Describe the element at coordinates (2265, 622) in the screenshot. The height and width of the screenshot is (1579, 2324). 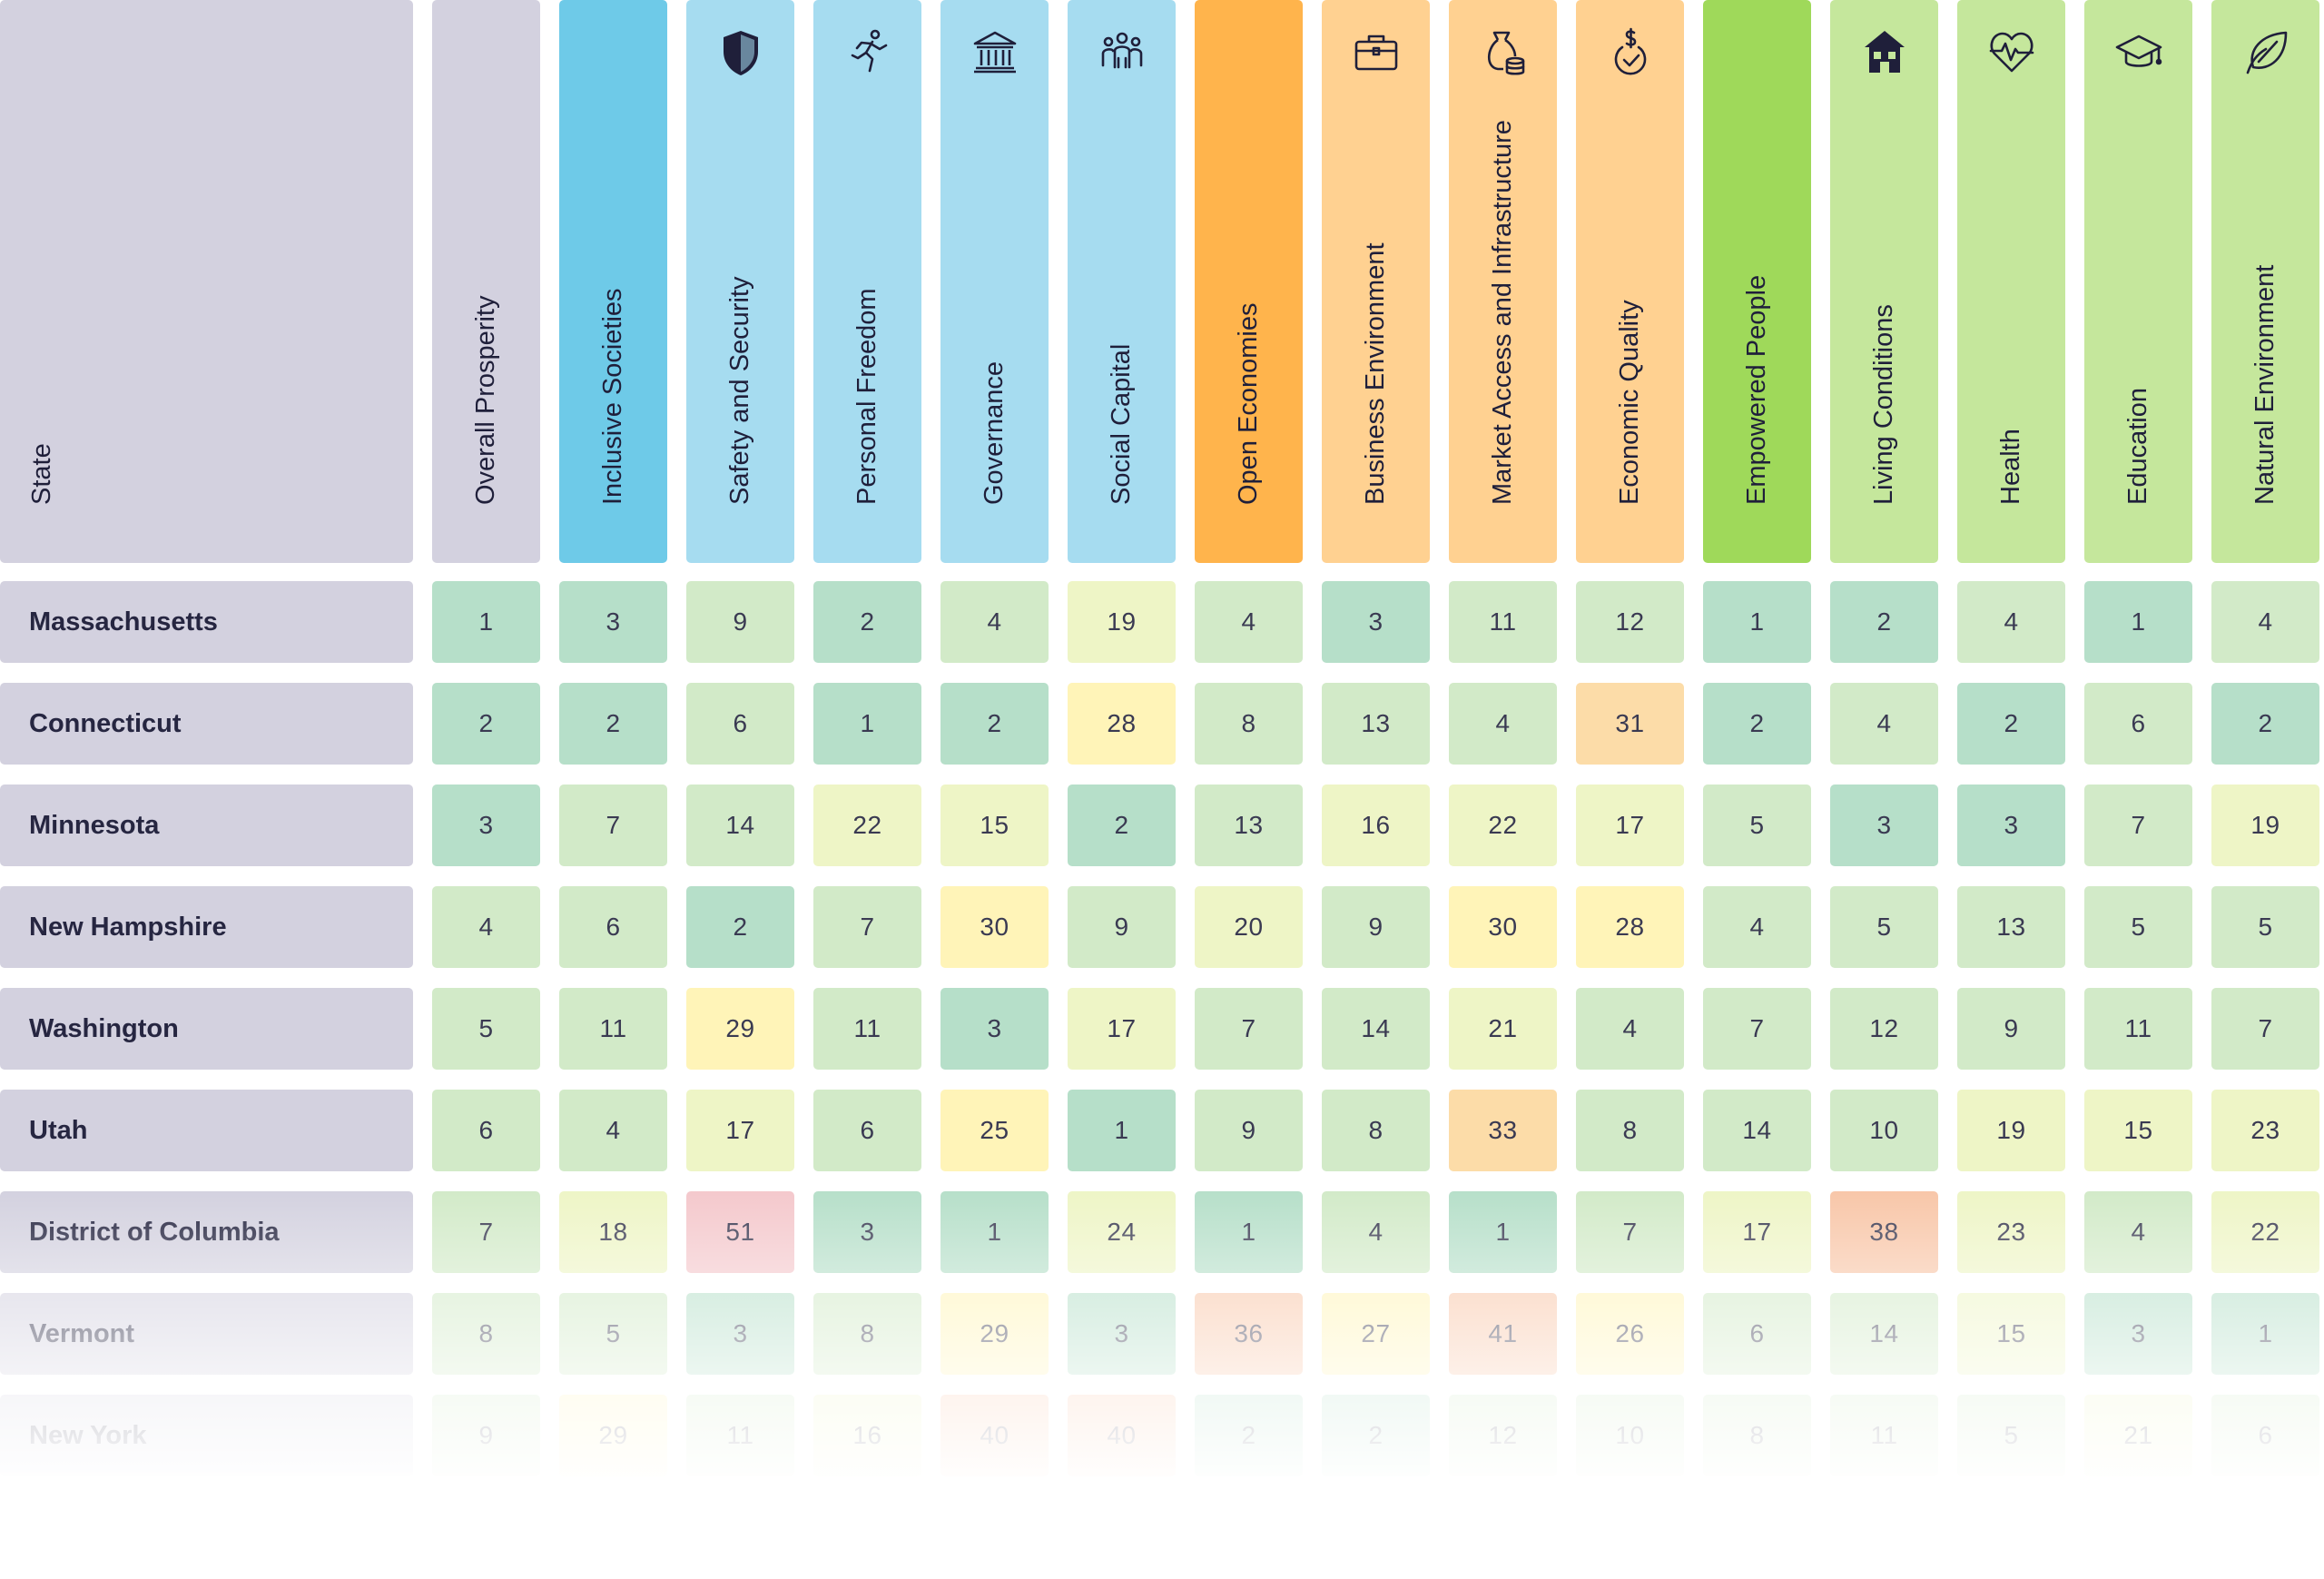
I see `rank-cell-natural: 4` at that location.